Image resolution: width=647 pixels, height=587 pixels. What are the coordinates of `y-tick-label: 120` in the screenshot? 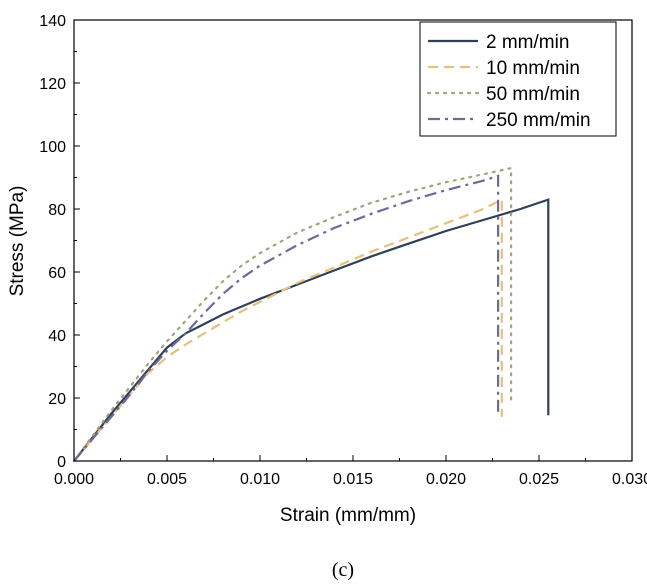 It's located at (52, 84).